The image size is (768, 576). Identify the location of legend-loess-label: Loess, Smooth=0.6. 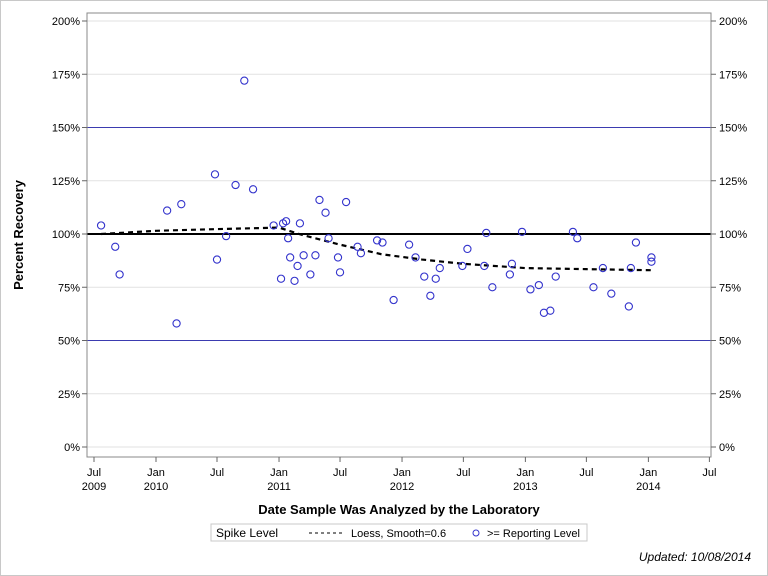
(398, 534).